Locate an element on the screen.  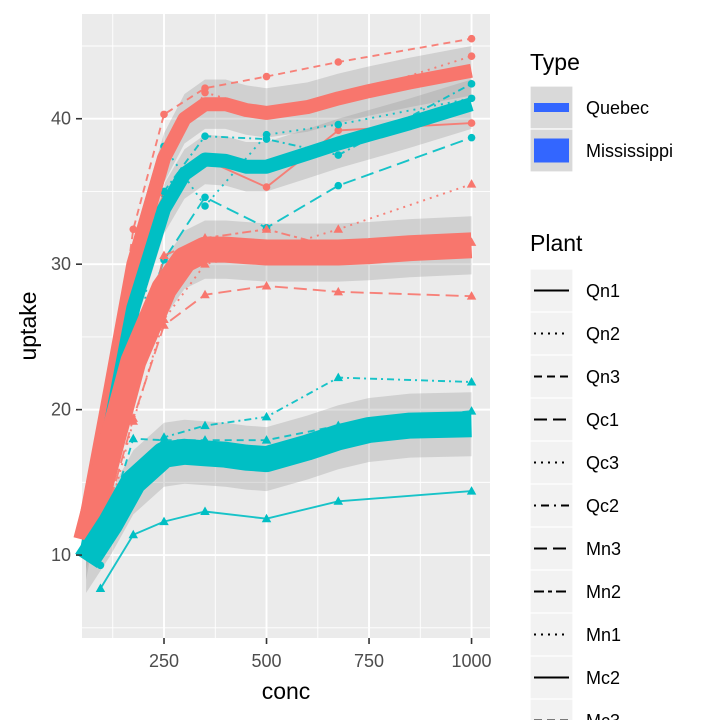
legend-plant-title: Plant is located at coordinates (556, 243).